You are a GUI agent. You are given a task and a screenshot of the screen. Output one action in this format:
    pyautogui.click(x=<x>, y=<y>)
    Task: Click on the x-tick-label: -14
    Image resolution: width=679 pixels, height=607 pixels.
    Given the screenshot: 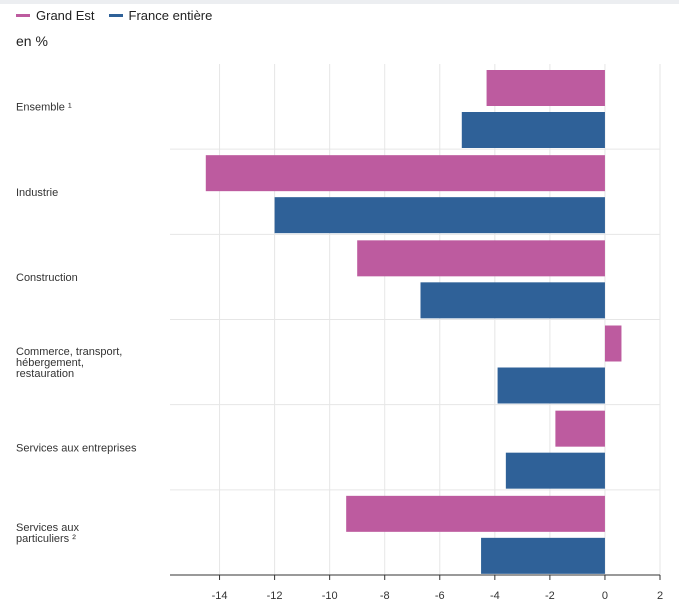 What is the action you would take?
    pyautogui.click(x=220, y=596)
    